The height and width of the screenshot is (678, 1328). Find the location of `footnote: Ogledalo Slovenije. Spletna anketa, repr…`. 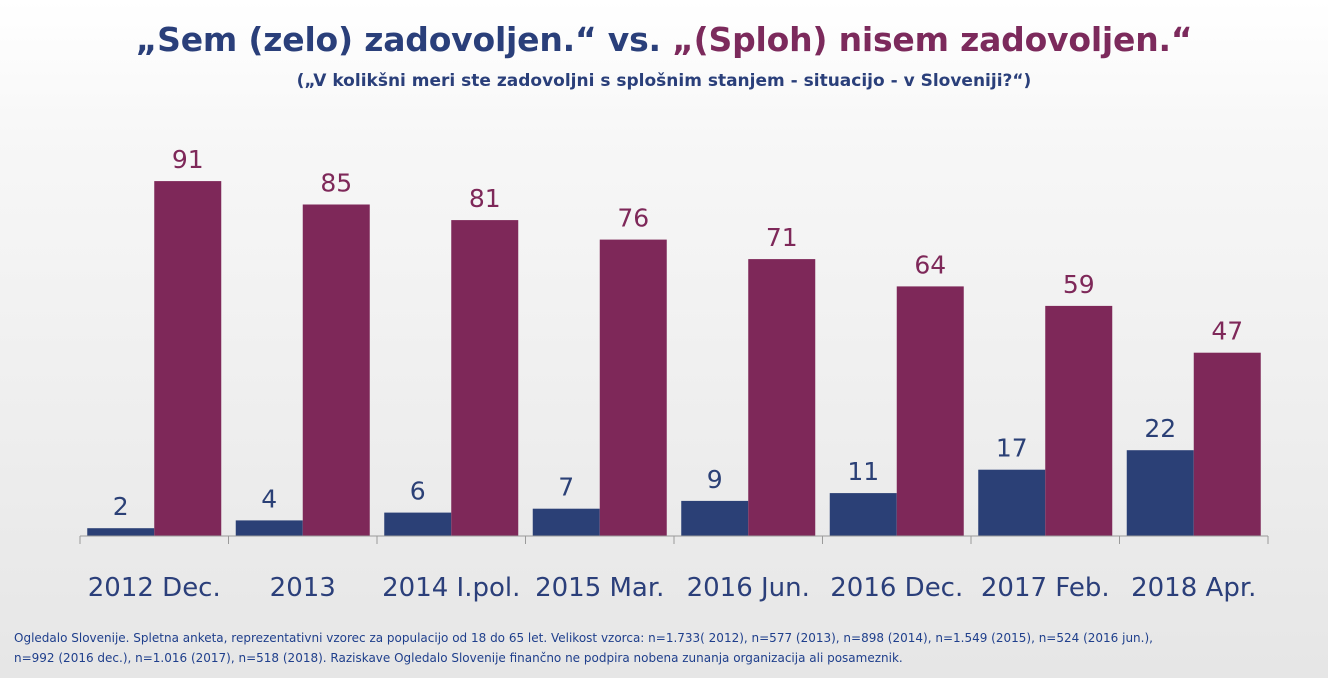

footnote: Ogledalo Slovenije. Spletna anketa, repr… is located at coordinates (664, 648).